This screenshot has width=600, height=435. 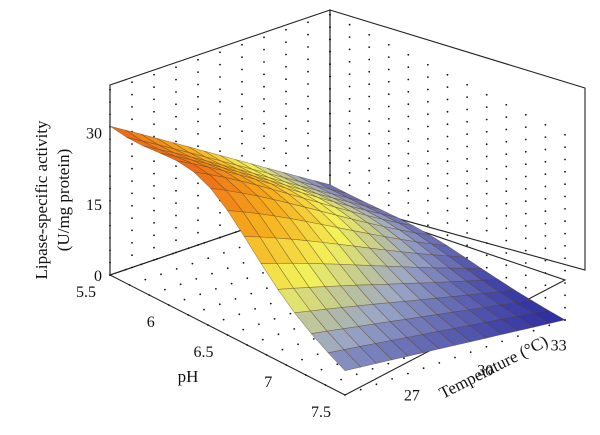 I want to click on ph-tick-label: 6, so click(x=151, y=322).